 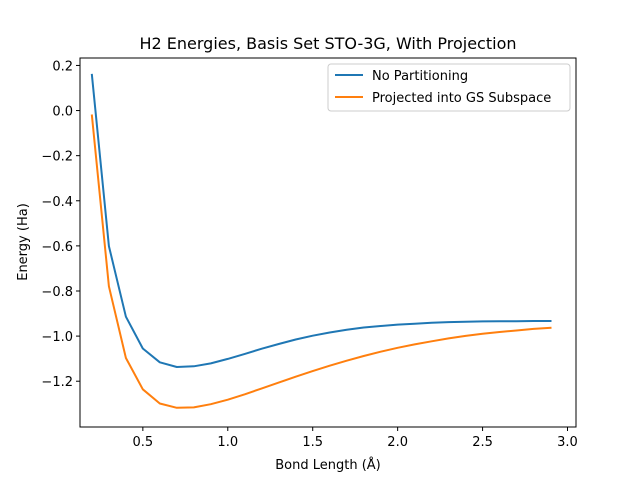 I want to click on y-axis: 0.2 0.0 −0.2 −0.4 −0.6 −0.8 −1.0 −1.2, so click(x=60, y=224).